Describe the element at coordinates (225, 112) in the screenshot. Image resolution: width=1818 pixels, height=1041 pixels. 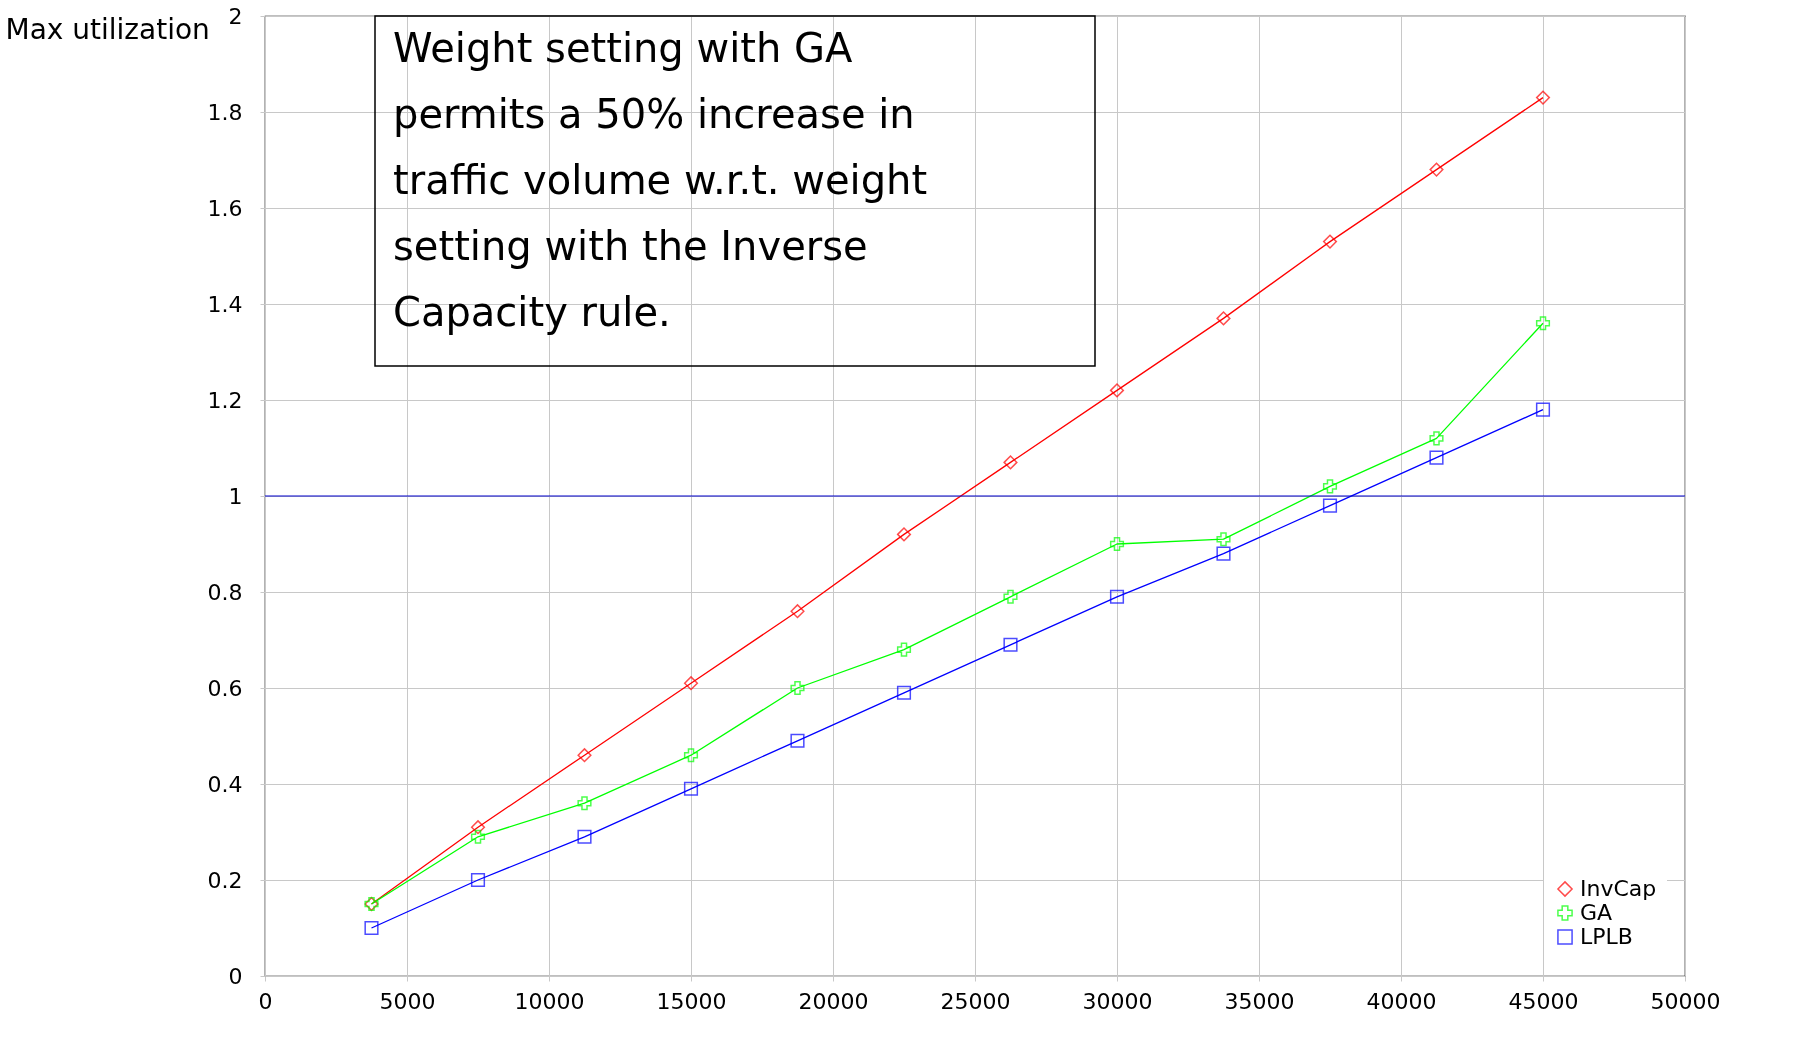
I see `y-tick-label: 1.8` at that location.